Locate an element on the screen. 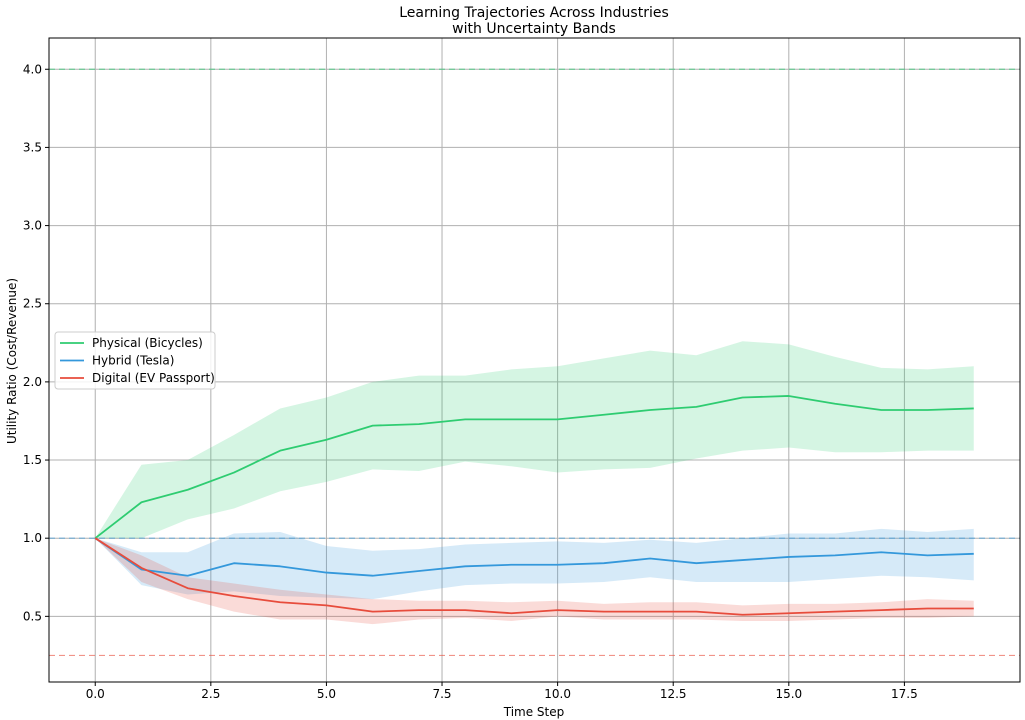 The width and height of the screenshot is (1025, 720). legend-label-0: Physical (Bicycles) is located at coordinates (147, 343).